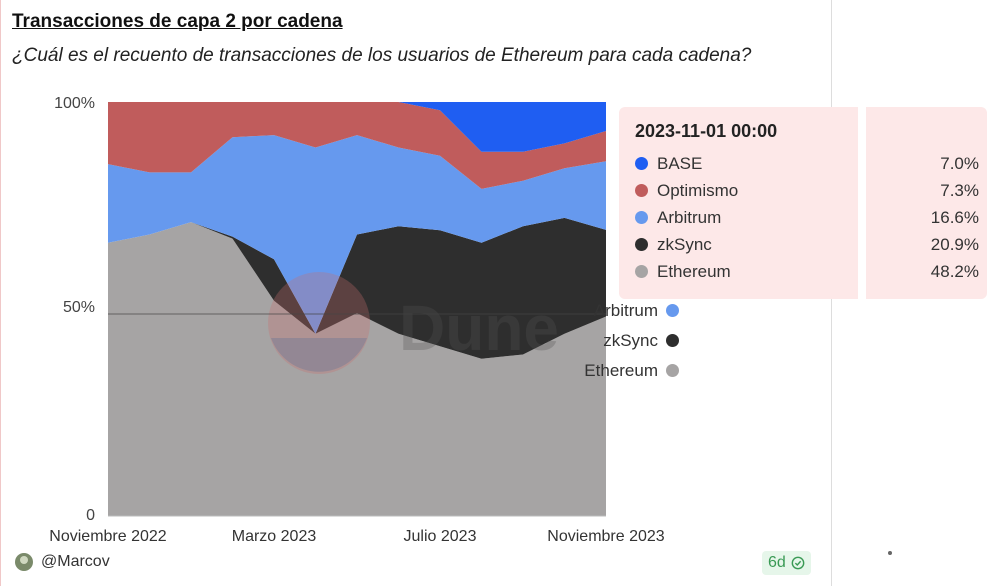 Image resolution: width=987 pixels, height=586 pixels. I want to click on check-circle-icon, so click(798, 563).